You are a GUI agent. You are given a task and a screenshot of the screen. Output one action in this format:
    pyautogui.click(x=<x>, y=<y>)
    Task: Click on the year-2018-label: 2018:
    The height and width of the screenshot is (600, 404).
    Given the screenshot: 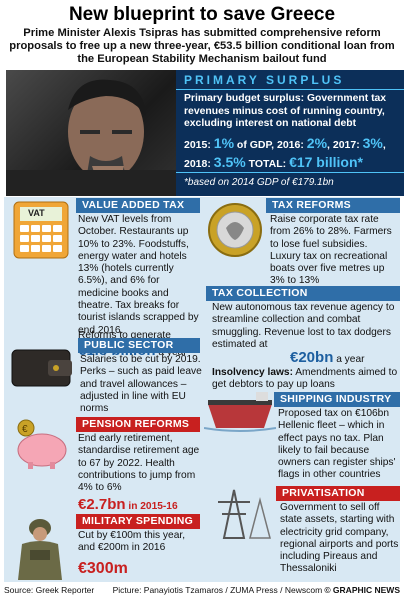 What is the action you would take?
    pyautogui.click(x=199, y=164)
    